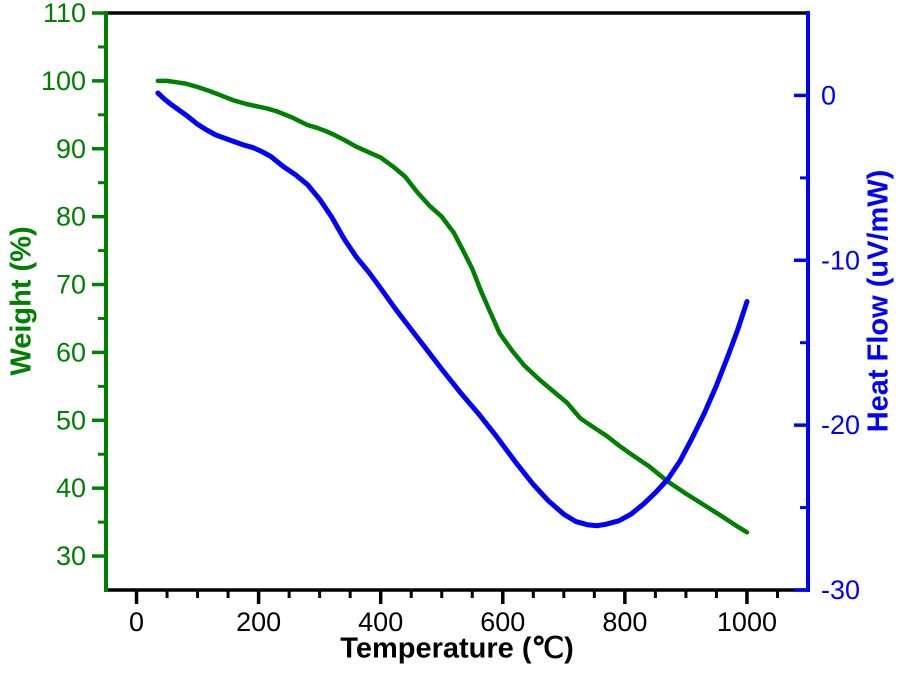 This screenshot has width=900, height=674. I want to click on left-tick-label: 40, so click(71, 488).